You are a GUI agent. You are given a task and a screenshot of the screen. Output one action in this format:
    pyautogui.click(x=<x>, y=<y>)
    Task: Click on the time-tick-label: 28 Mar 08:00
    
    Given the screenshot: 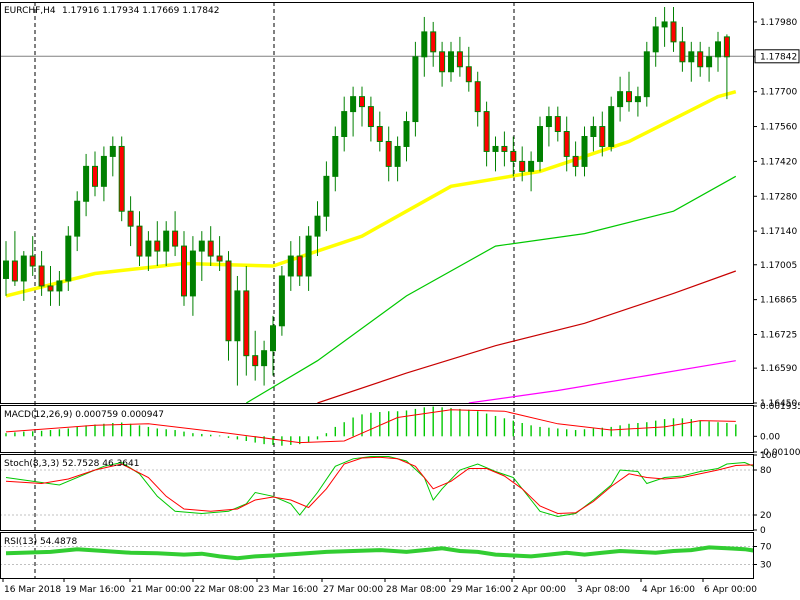 What is the action you would take?
    pyautogui.click(x=416, y=590)
    